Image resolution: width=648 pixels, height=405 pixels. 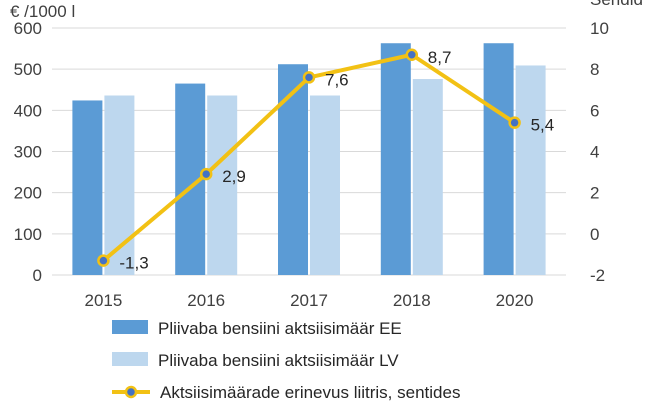 What do you see at coordinates (309, 300) in the screenshot?
I see `x-axis-tick-label: 2017` at bounding box center [309, 300].